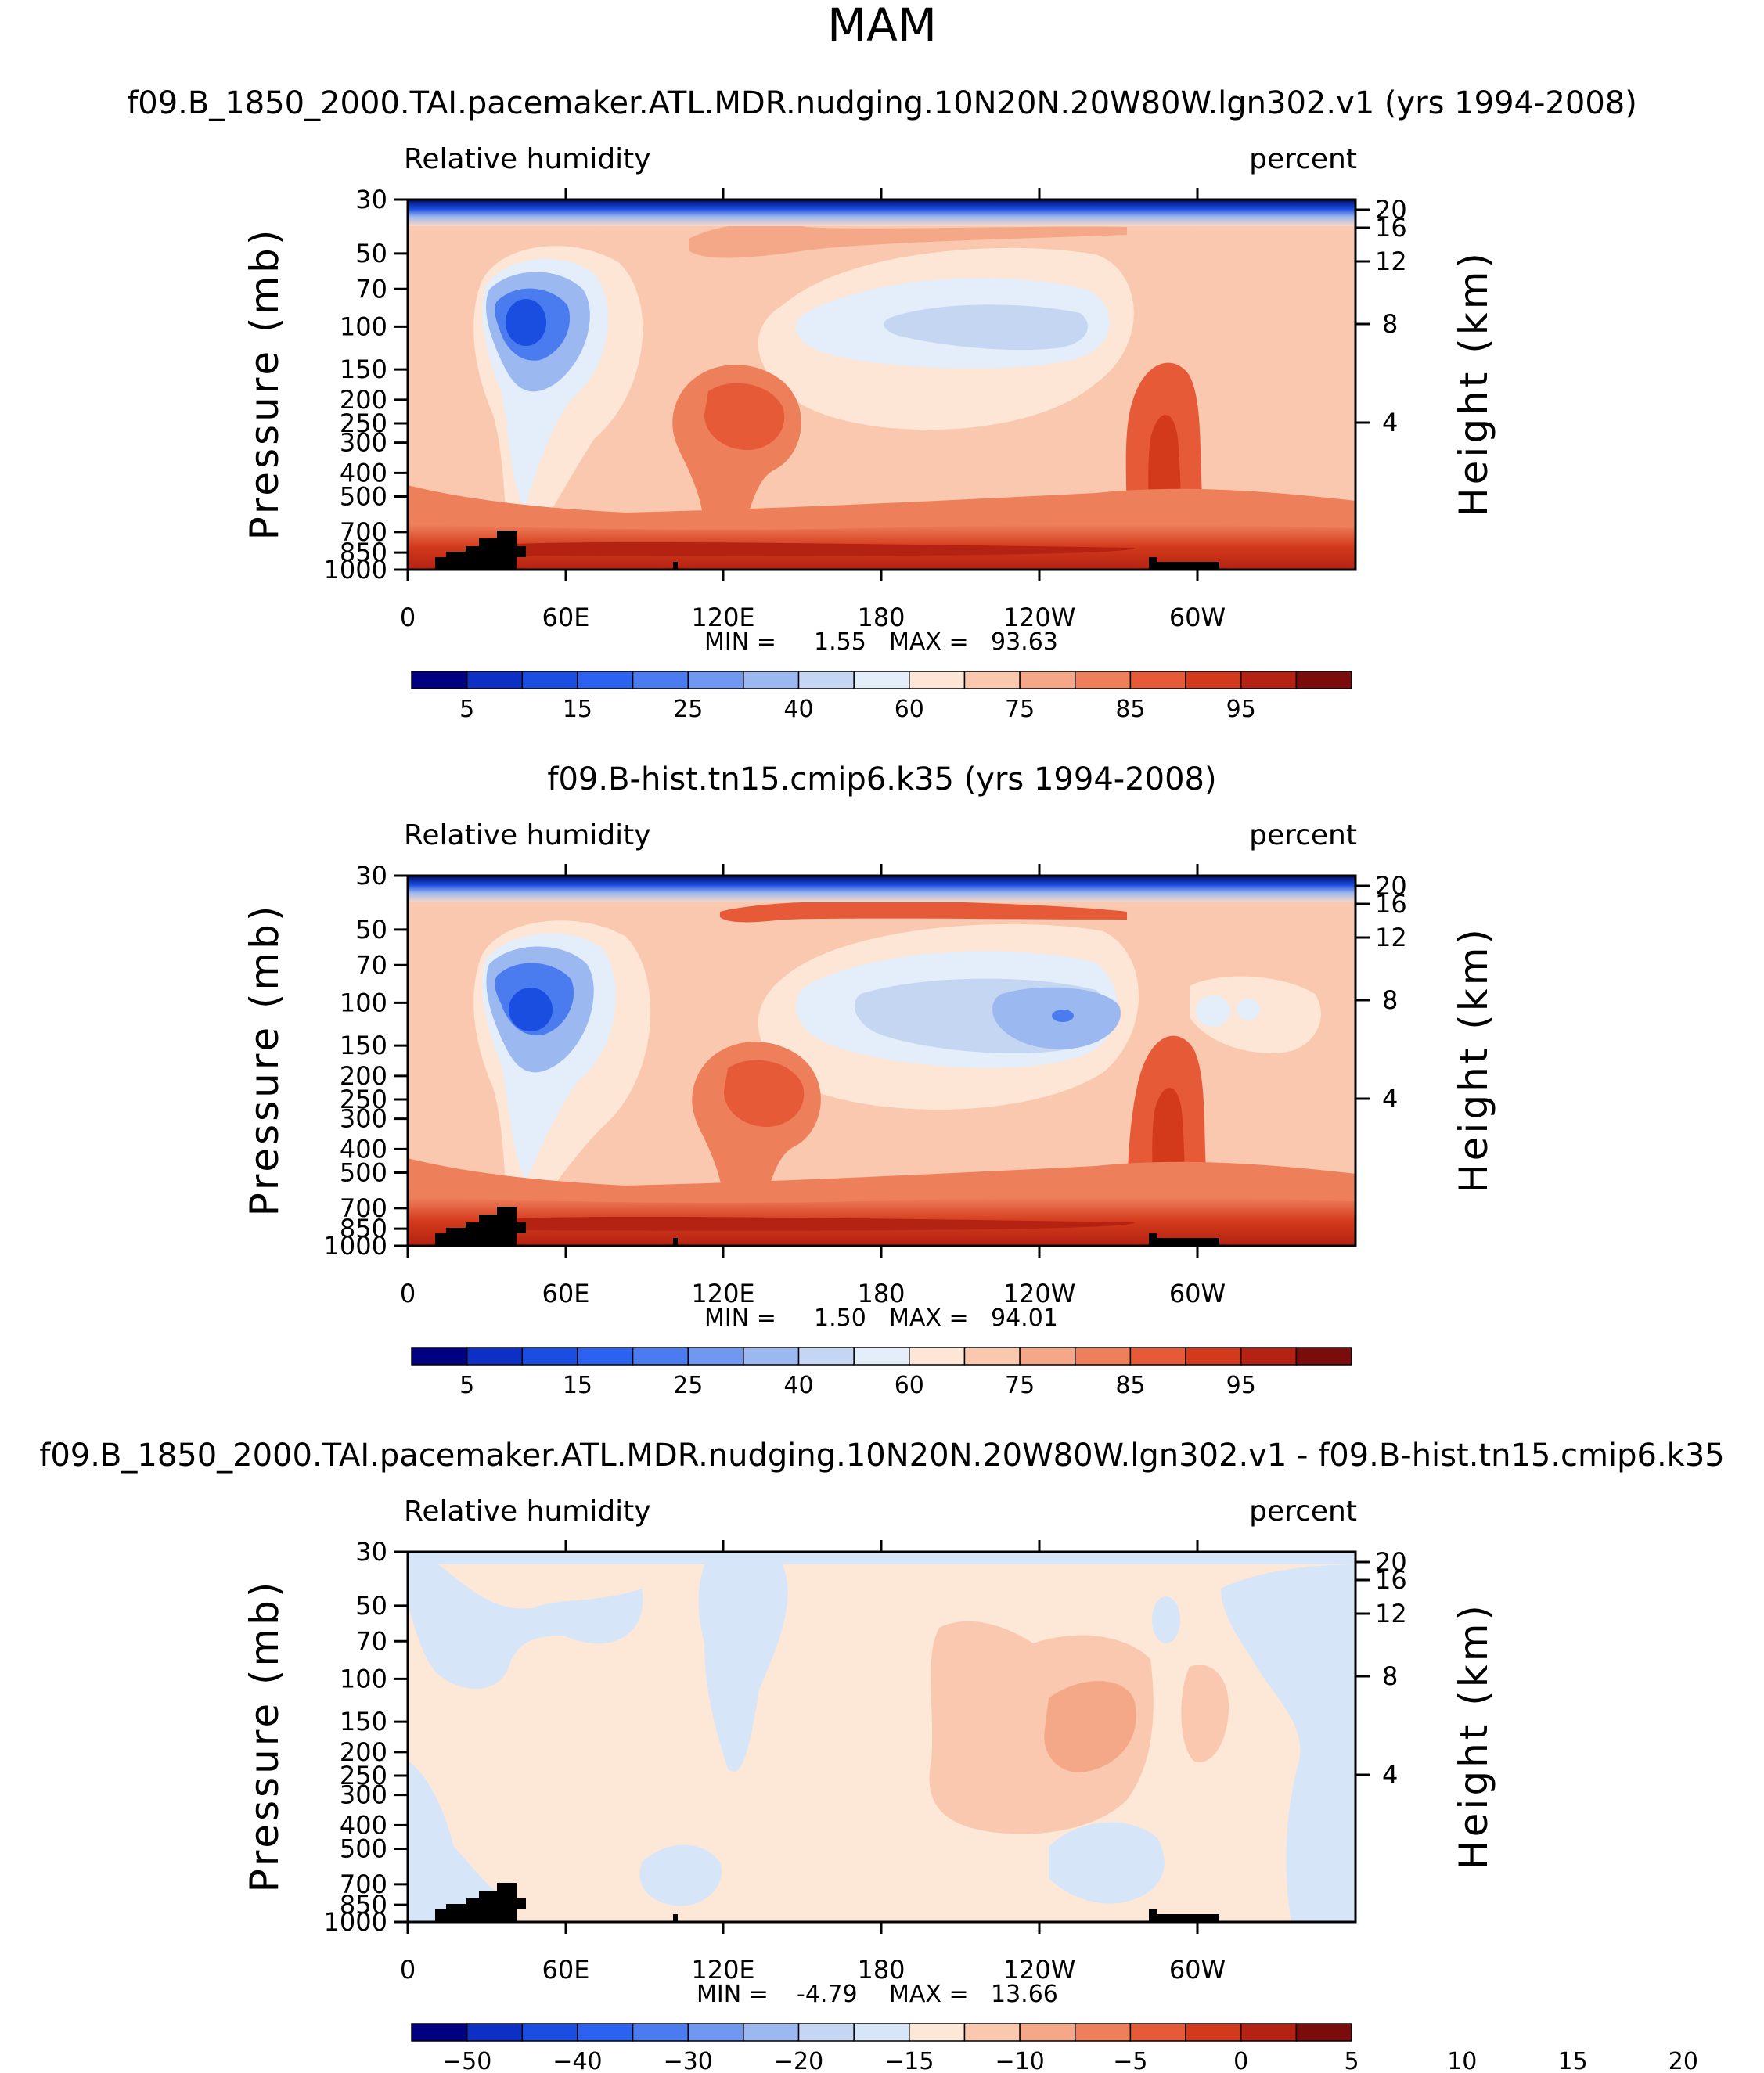 The height and width of the screenshot is (2073, 1764). Describe the element at coordinates (764, 1093) in the screenshot. I see `contour-level-moist-core` at that location.